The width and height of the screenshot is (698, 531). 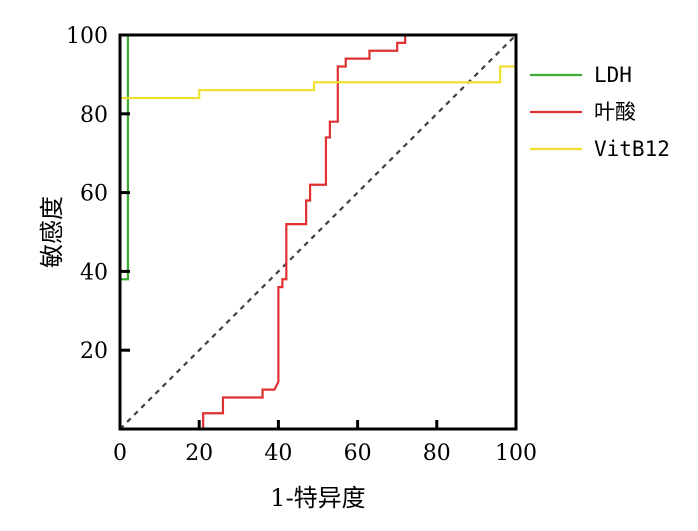 What do you see at coordinates (94, 272) in the screenshot?
I see `y-tick-label: 40` at bounding box center [94, 272].